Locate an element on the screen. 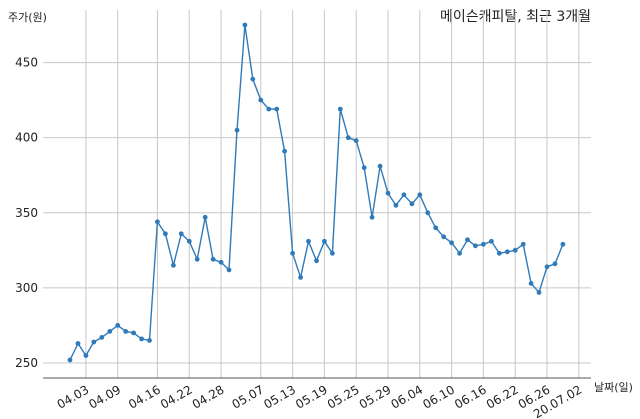 This screenshot has width=640, height=419. x-tick-label: 04.16 is located at coordinates (144, 396).